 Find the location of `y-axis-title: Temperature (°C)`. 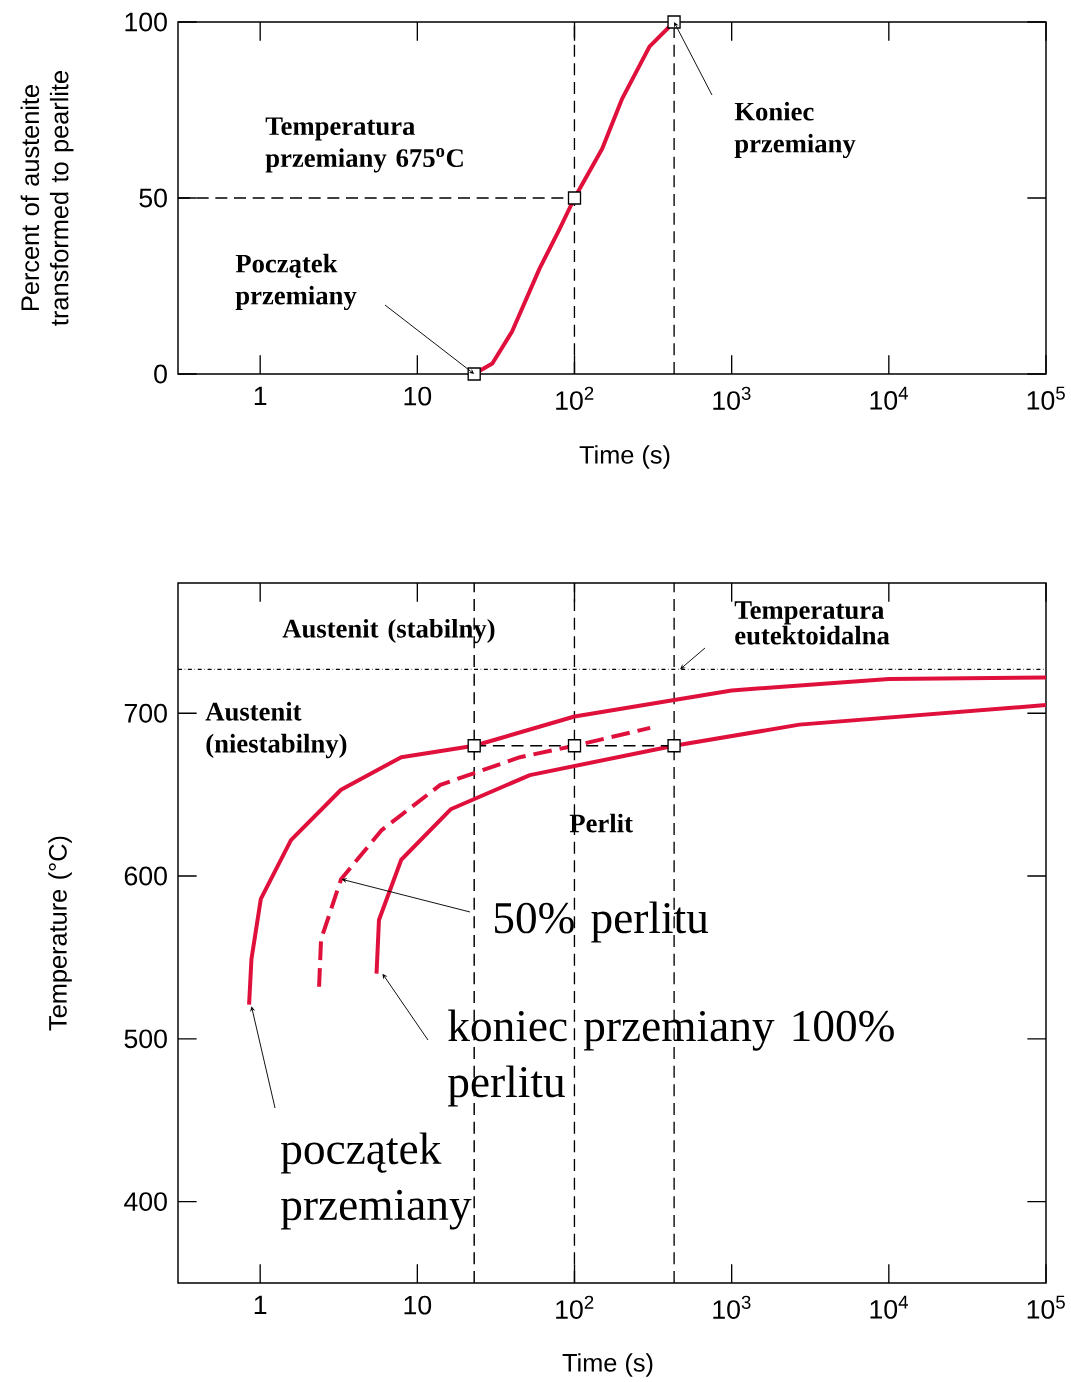

y-axis-title: Temperature (°C) is located at coordinates (60, 933).